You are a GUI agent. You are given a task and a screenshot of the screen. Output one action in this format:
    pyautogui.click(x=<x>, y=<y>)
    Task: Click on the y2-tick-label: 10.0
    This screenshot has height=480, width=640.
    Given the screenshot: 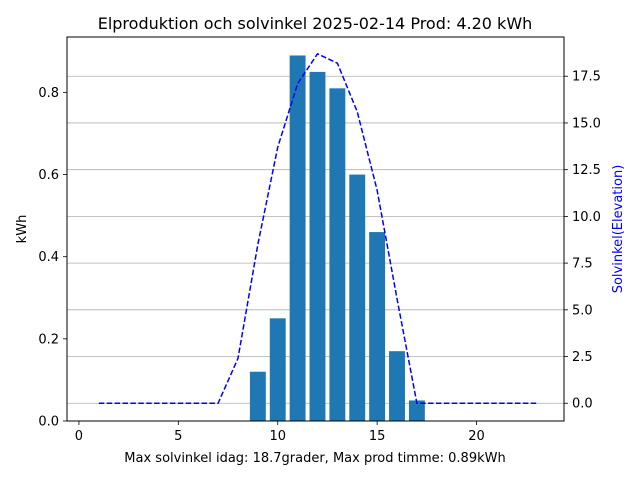 What is the action you would take?
    pyautogui.click(x=586, y=217)
    